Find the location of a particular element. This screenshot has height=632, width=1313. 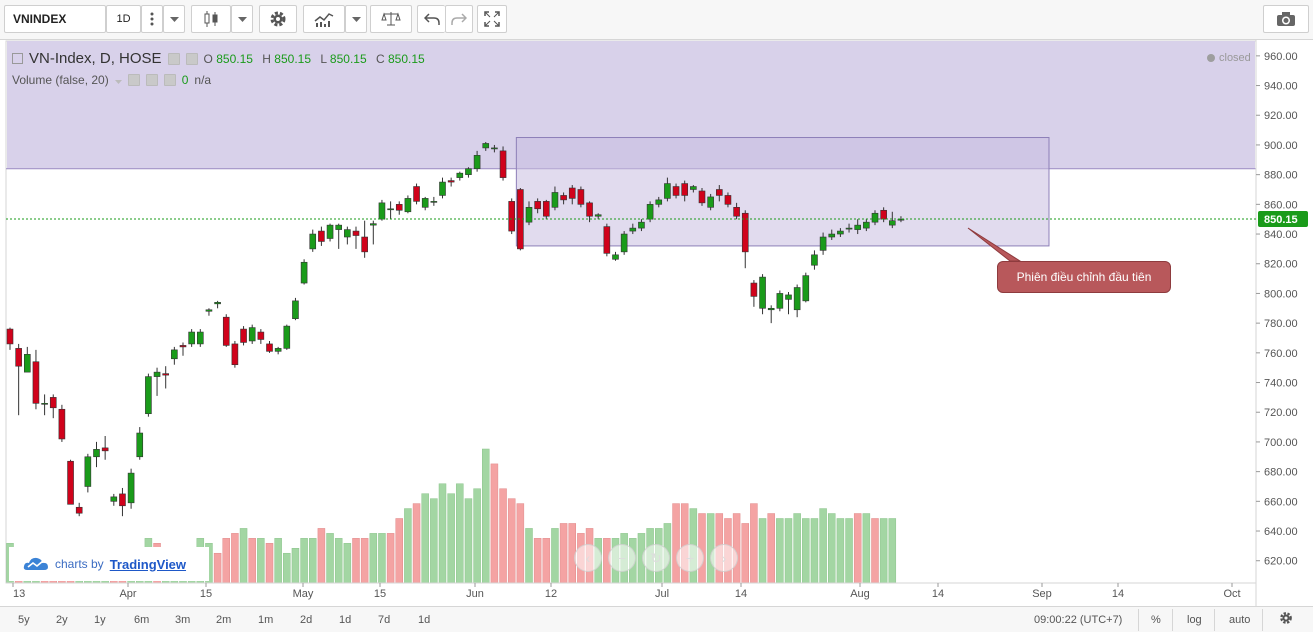

chart-style-button is located at coordinates (211, 19).